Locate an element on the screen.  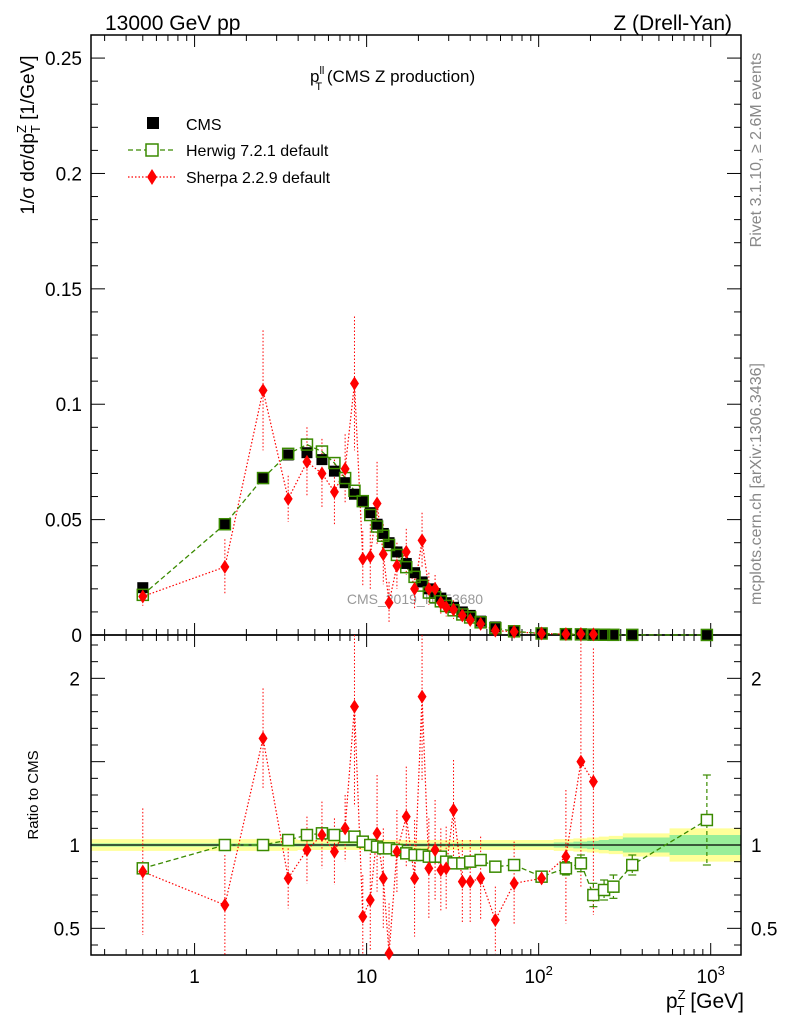
legend-label-sherpa: Sherpa 2.2.9 default is located at coordinates (258, 178).